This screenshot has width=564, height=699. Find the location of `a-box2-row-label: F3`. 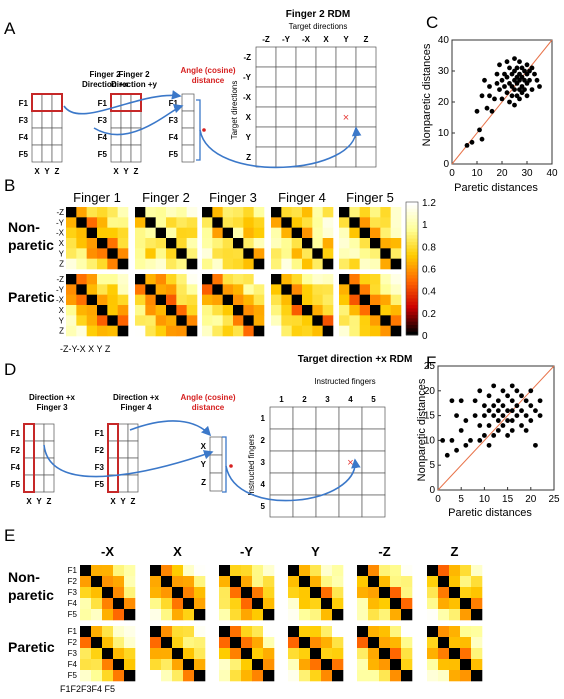

a-box2-row-label: F3 is located at coordinates (103, 120).